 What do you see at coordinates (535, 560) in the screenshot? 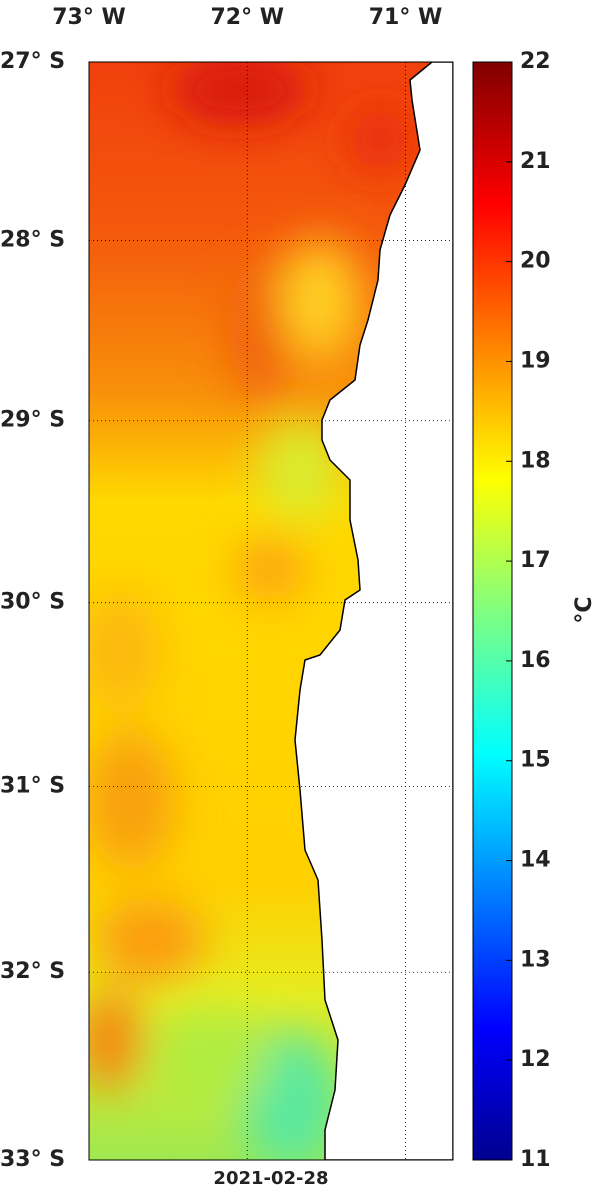
I see `colorbar-tick-label: 17` at bounding box center [535, 560].